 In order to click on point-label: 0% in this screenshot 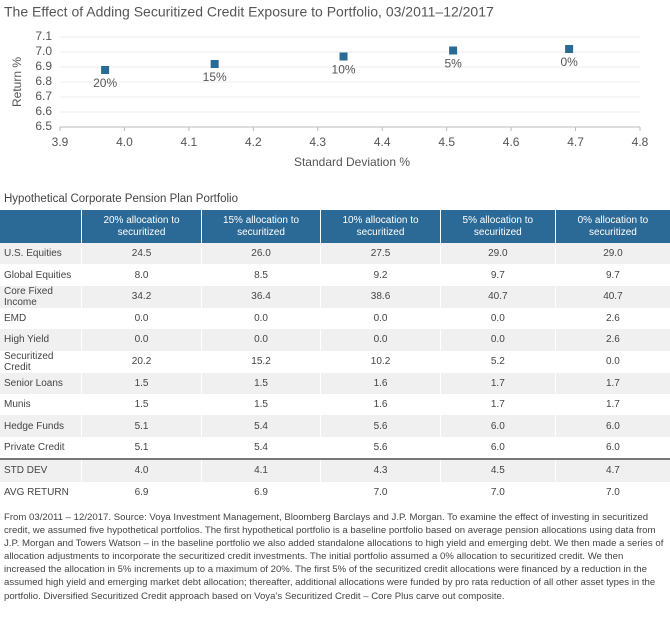, I will do `click(569, 62)`.